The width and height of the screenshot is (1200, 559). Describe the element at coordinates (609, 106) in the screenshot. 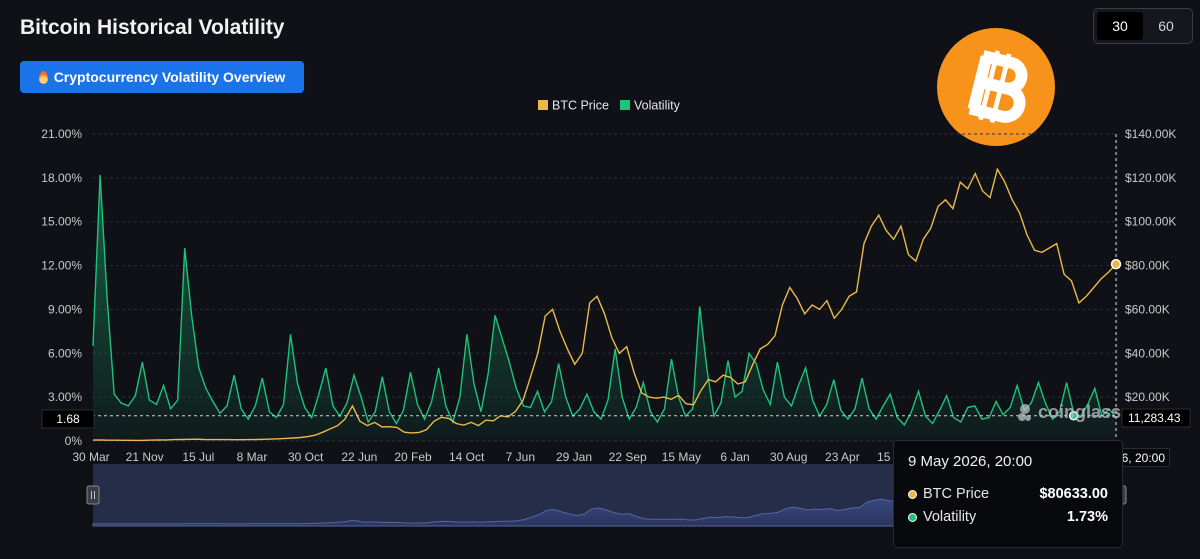

I see `chart-legend: BTC Price Volatility` at that location.